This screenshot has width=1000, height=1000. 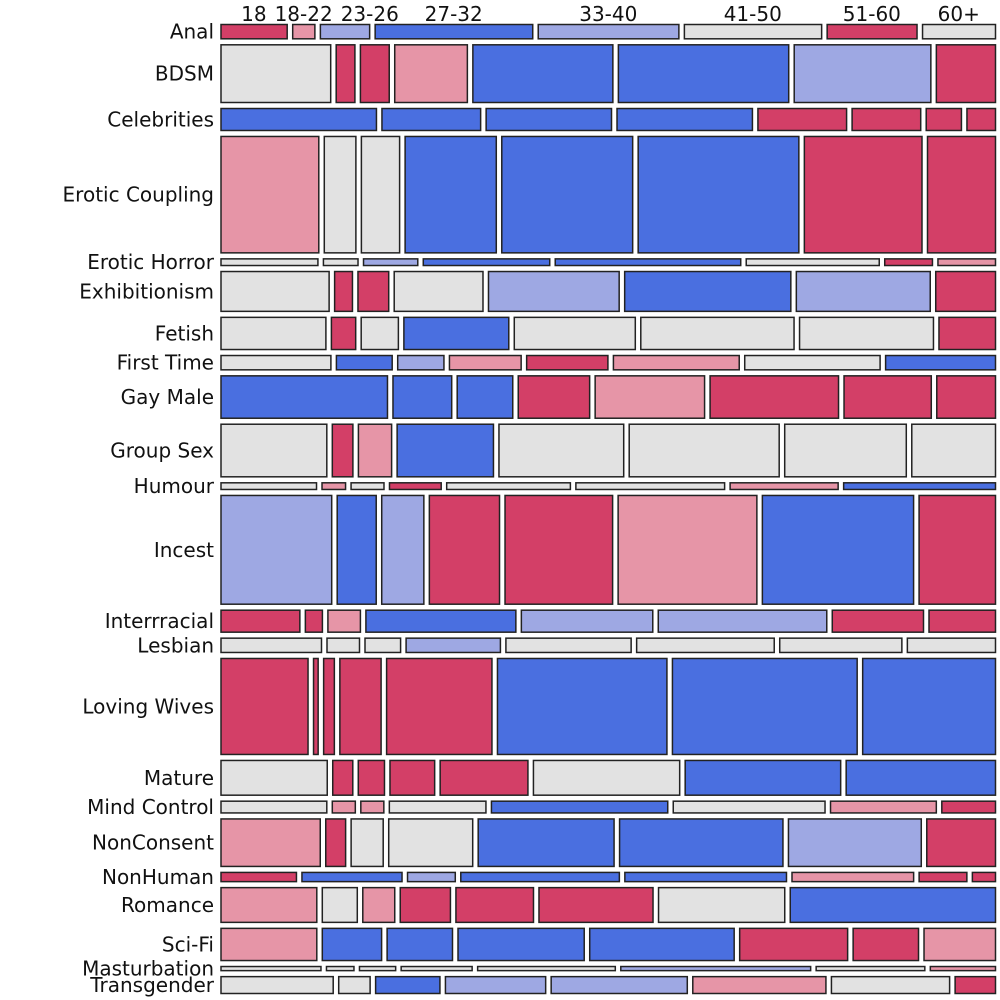 I want to click on column-label: 33-40, so click(x=608, y=14).